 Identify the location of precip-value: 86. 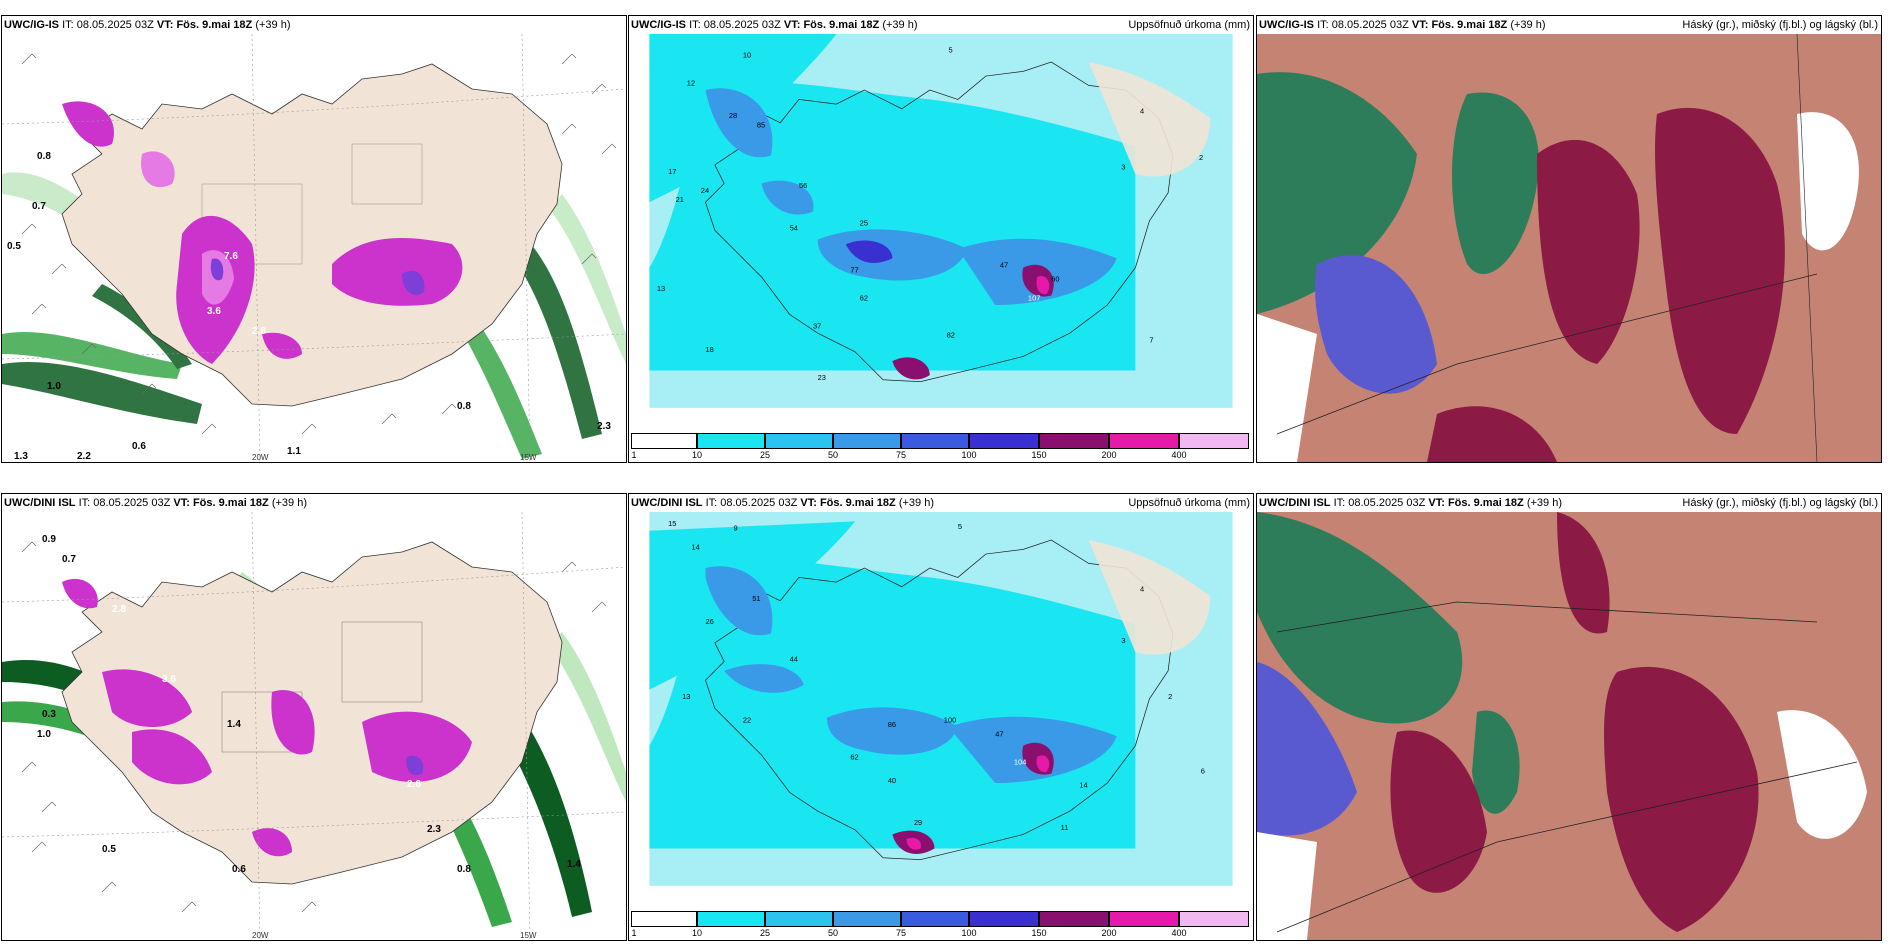
(892, 724).